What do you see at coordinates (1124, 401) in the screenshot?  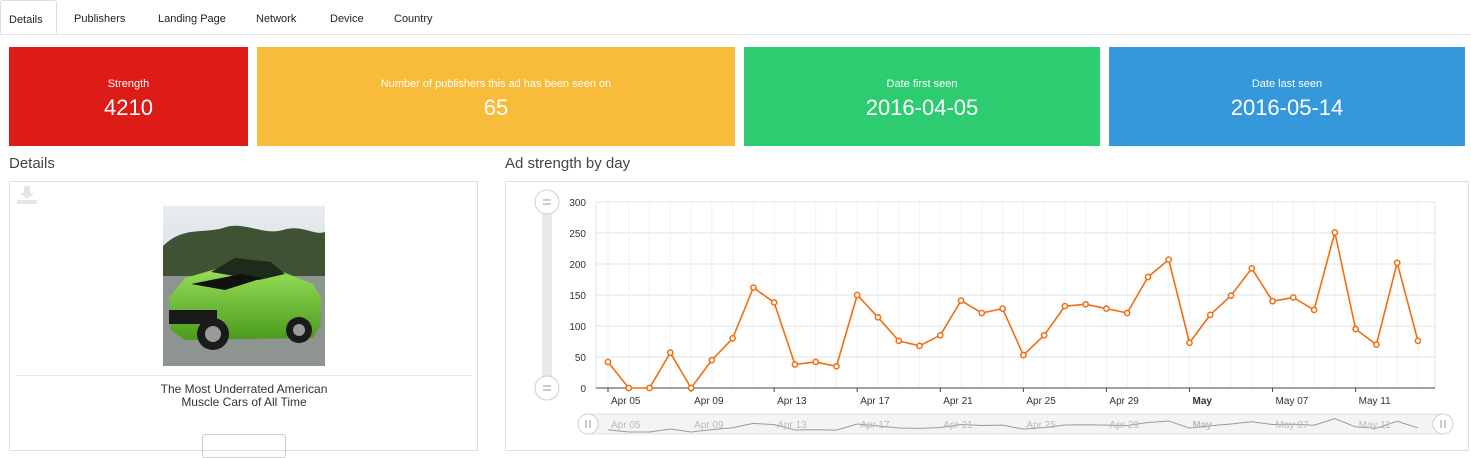 I see `x-tick-label: Apr 29` at bounding box center [1124, 401].